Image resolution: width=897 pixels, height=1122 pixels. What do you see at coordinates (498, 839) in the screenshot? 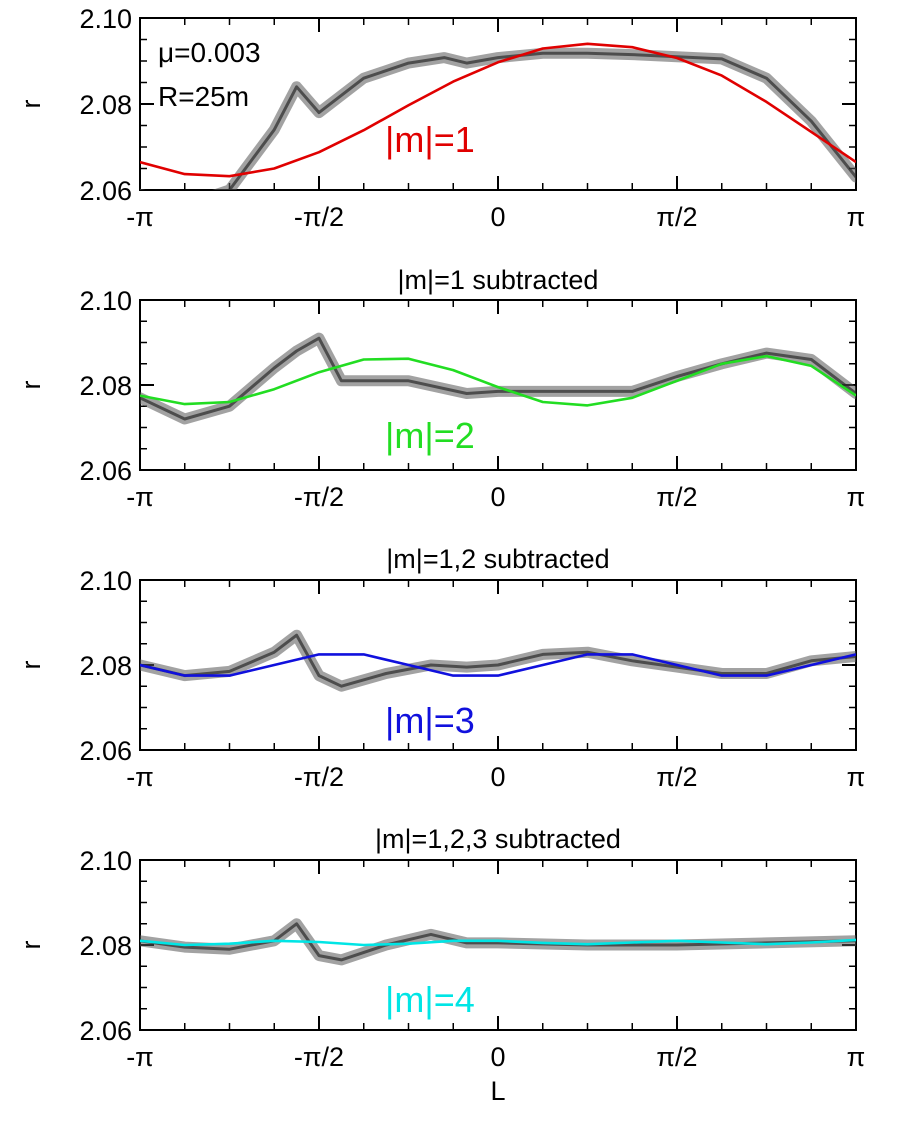
I see `panel-title: |m|=1,2,3 subtracted` at bounding box center [498, 839].